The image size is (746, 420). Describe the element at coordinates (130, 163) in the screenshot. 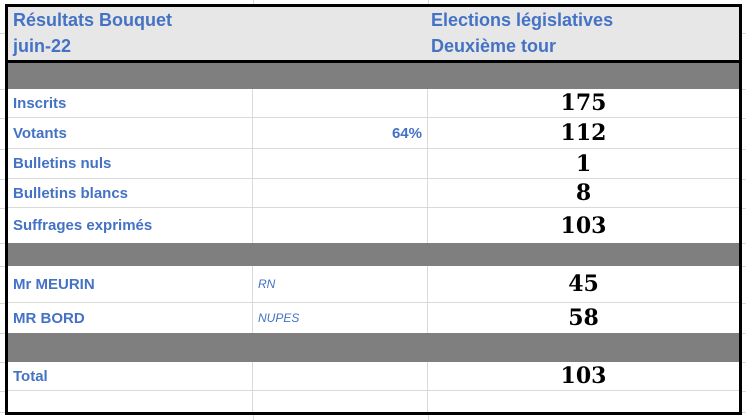

I see `cell-label: Bulletins nuls` at that location.